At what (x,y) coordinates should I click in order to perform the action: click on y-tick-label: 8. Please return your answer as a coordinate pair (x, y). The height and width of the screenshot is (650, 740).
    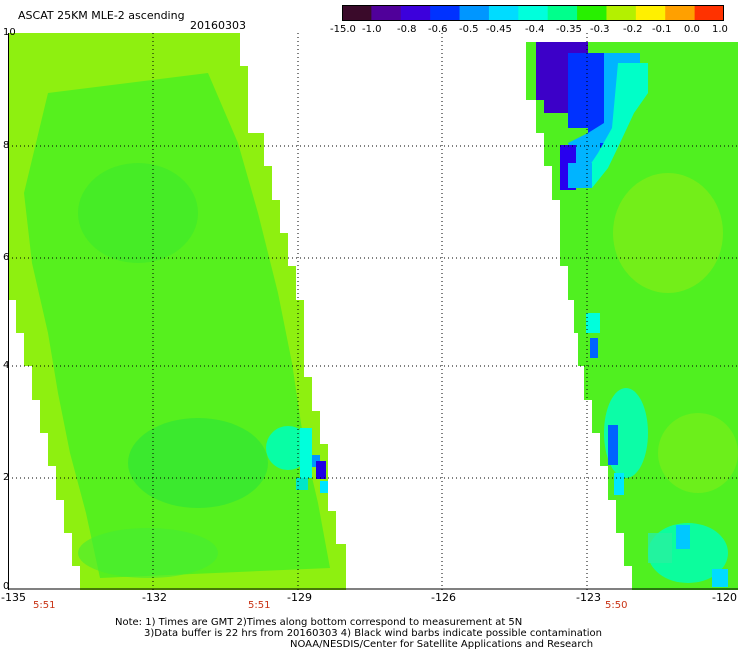
    Looking at the image, I should click on (6, 145).